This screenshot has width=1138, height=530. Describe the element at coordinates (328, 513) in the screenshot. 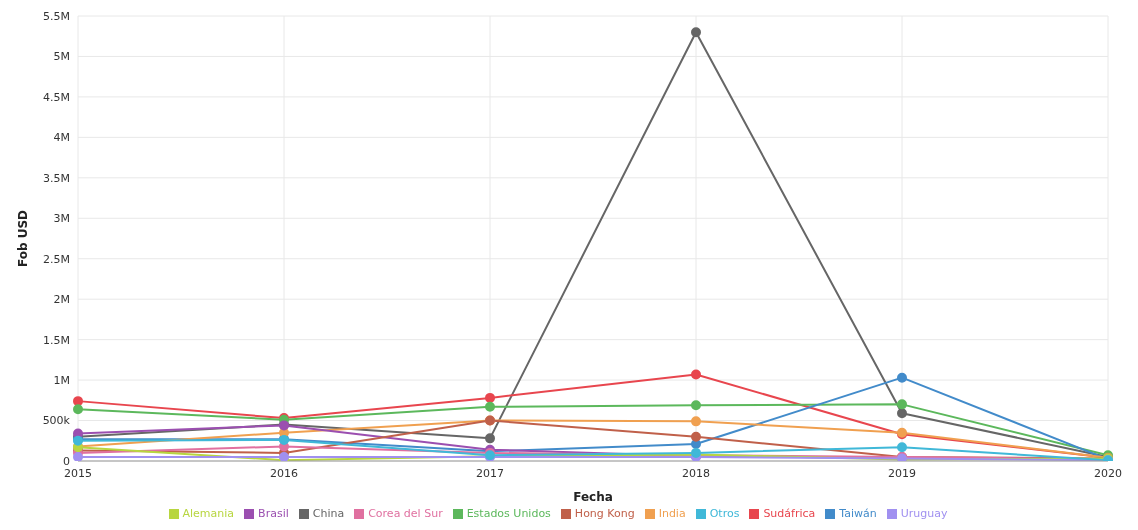

I see `legend-label: China` at that location.